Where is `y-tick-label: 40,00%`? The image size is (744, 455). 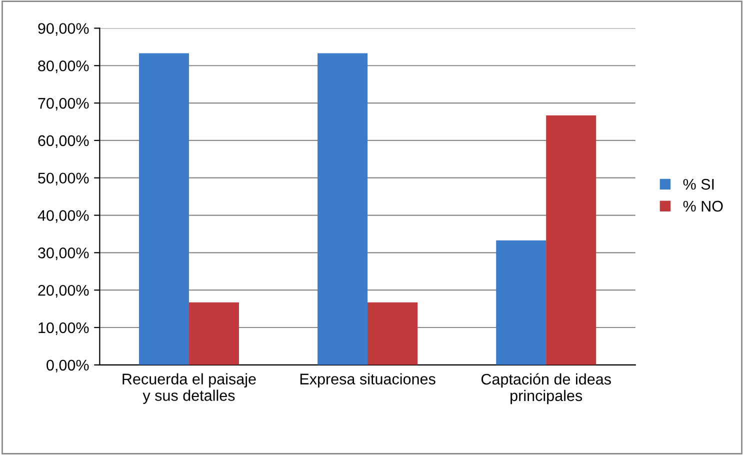
y-tick-label: 40,00% is located at coordinates (63, 216).